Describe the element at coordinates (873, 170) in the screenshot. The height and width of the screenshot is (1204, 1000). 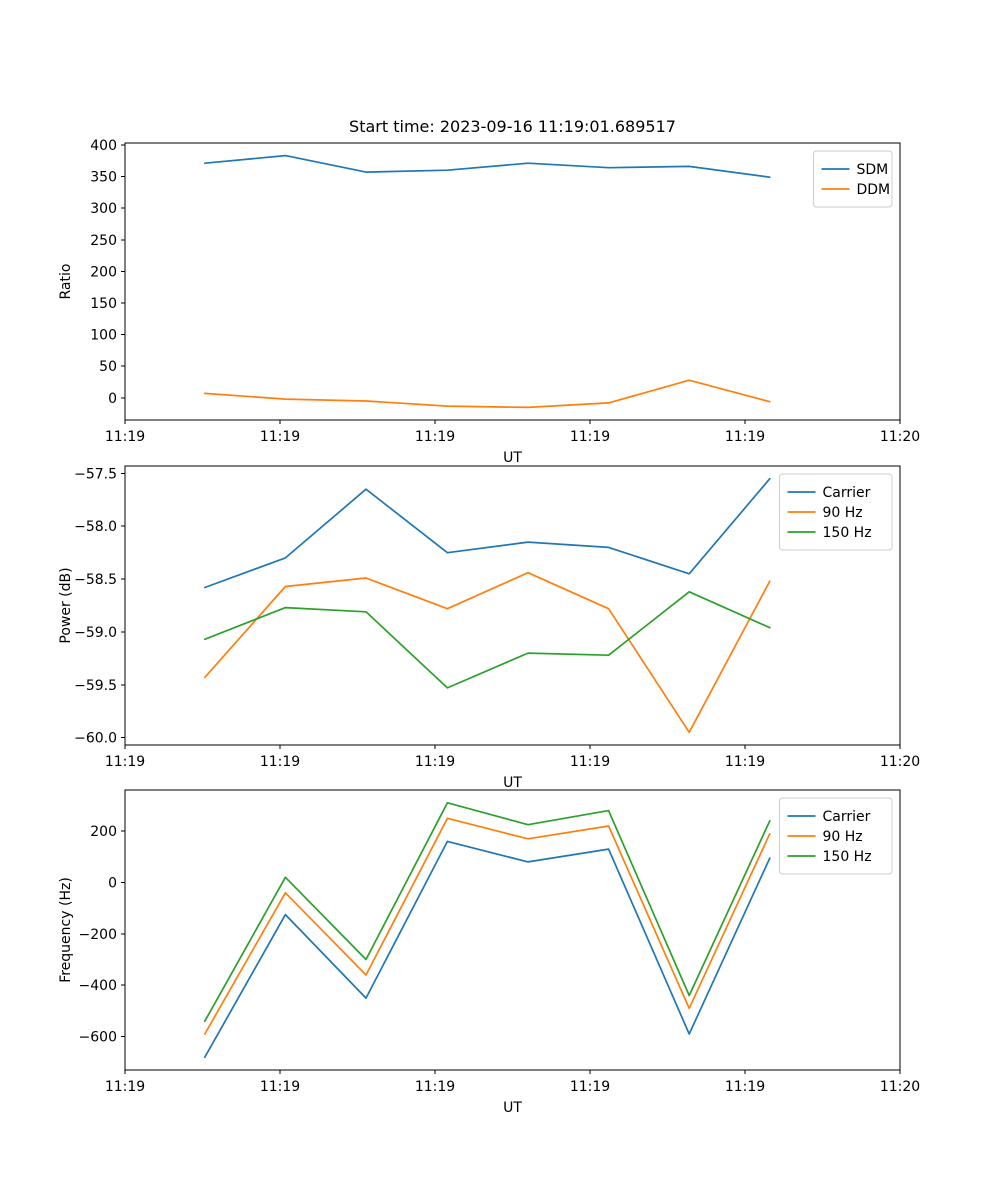
I see `legend-label-sdm: SDM` at that location.